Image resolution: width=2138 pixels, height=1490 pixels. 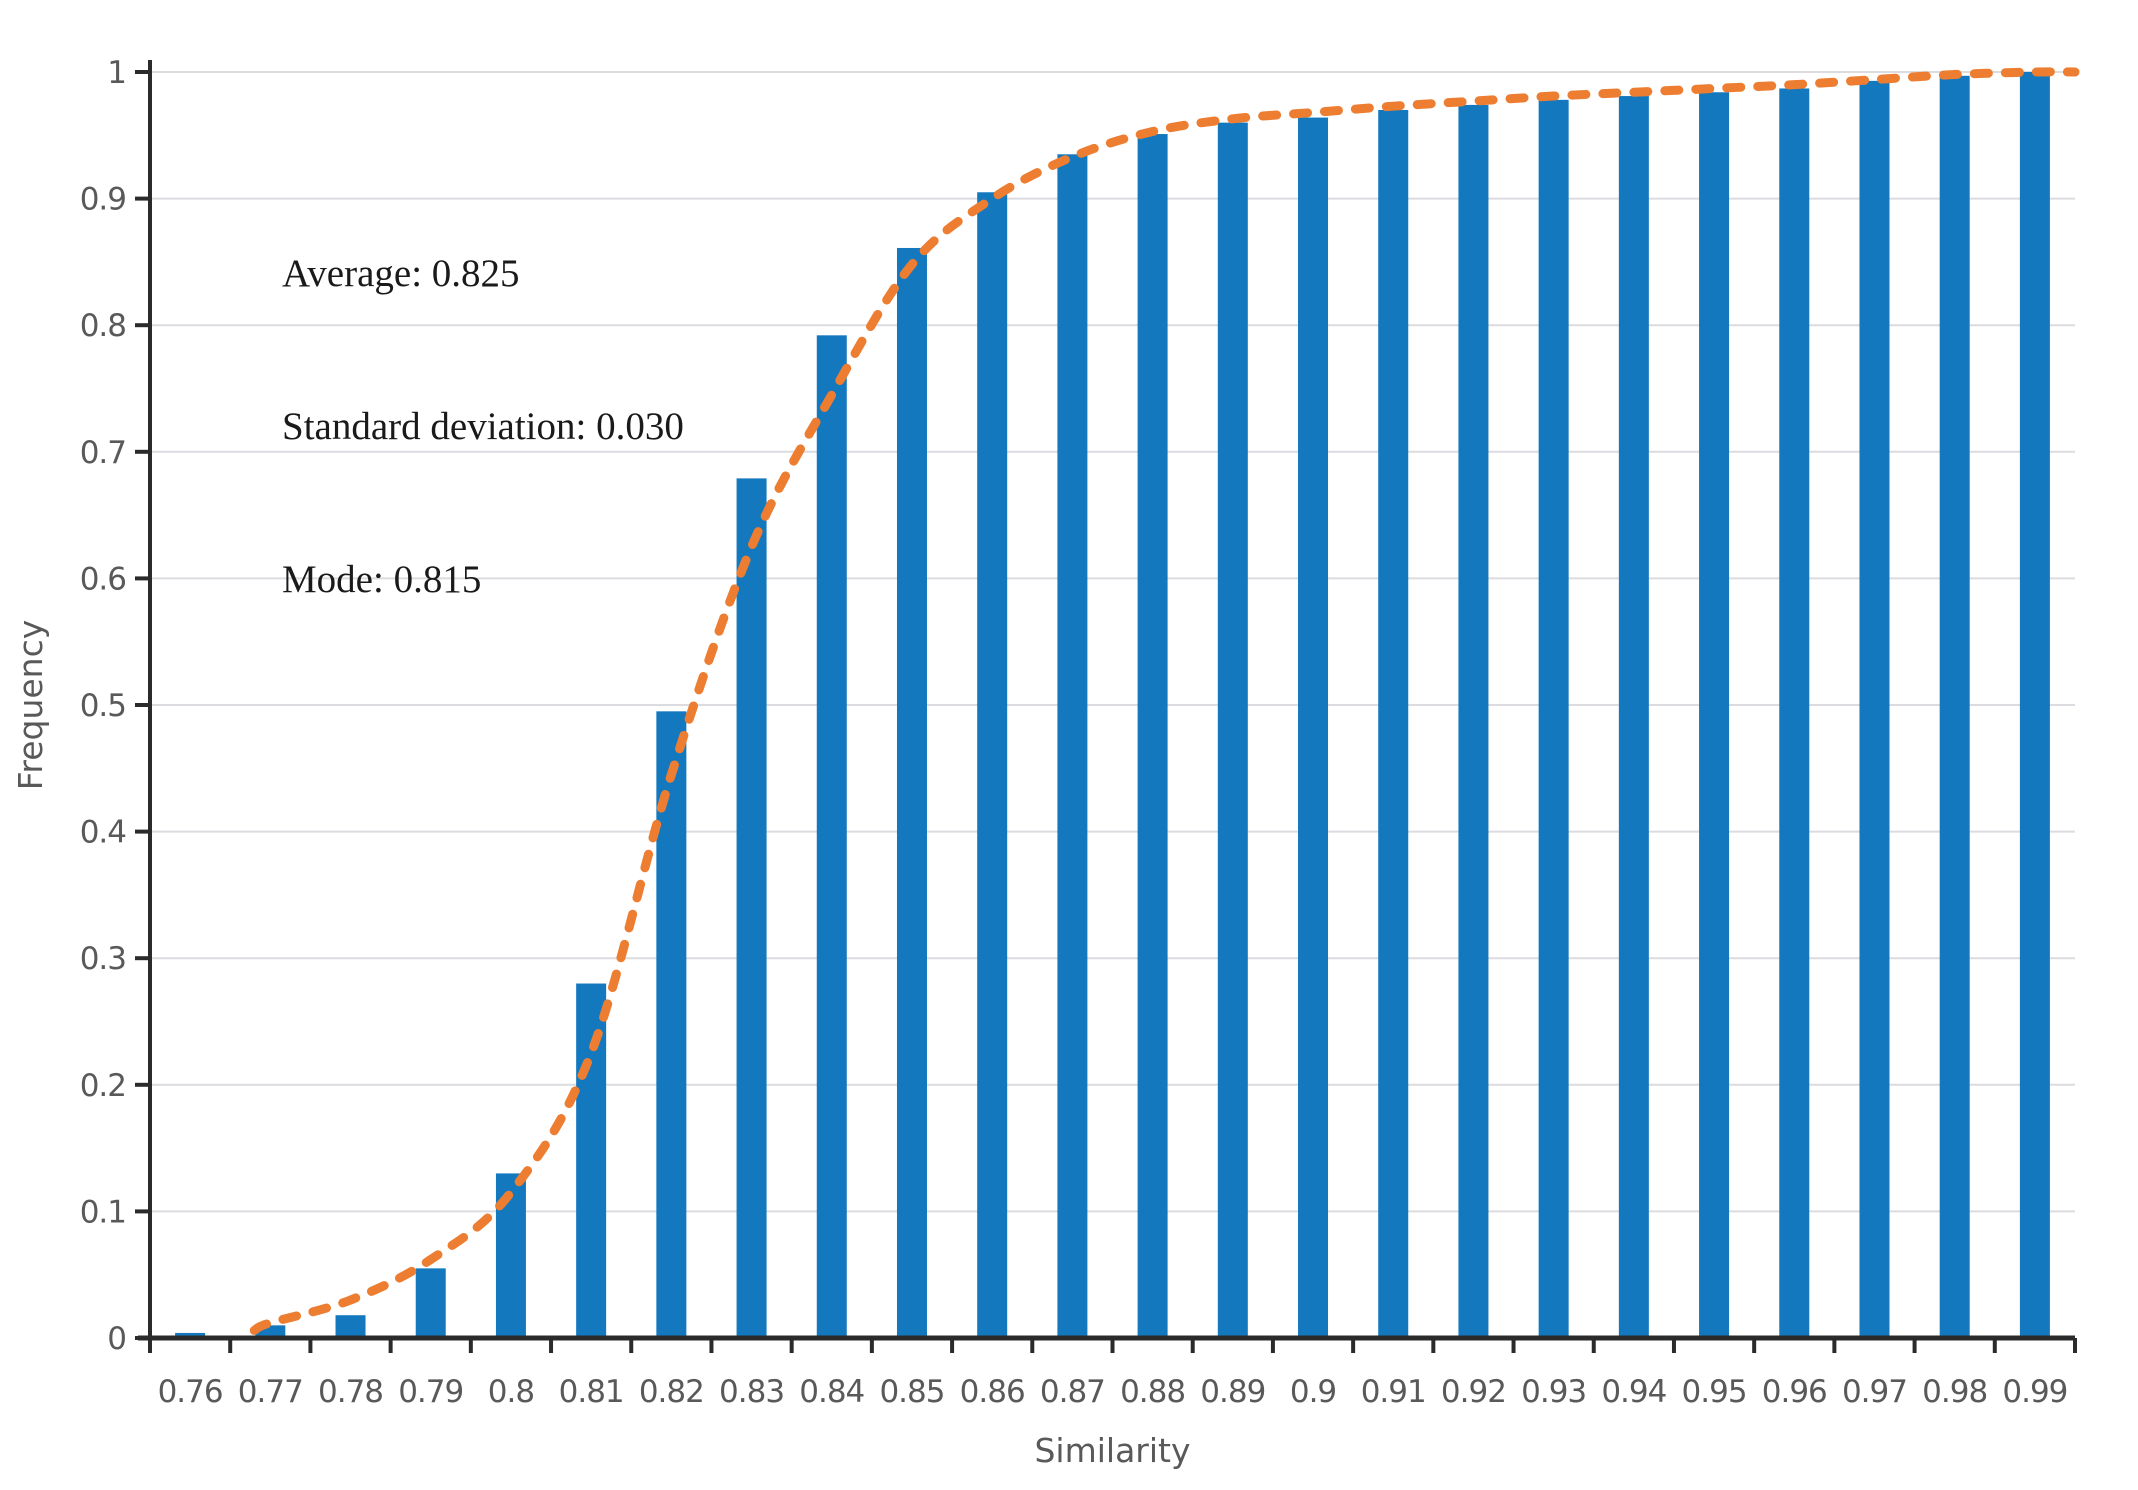 What do you see at coordinates (1794, 1392) in the screenshot?
I see `x-tick-label: 0.96` at bounding box center [1794, 1392].